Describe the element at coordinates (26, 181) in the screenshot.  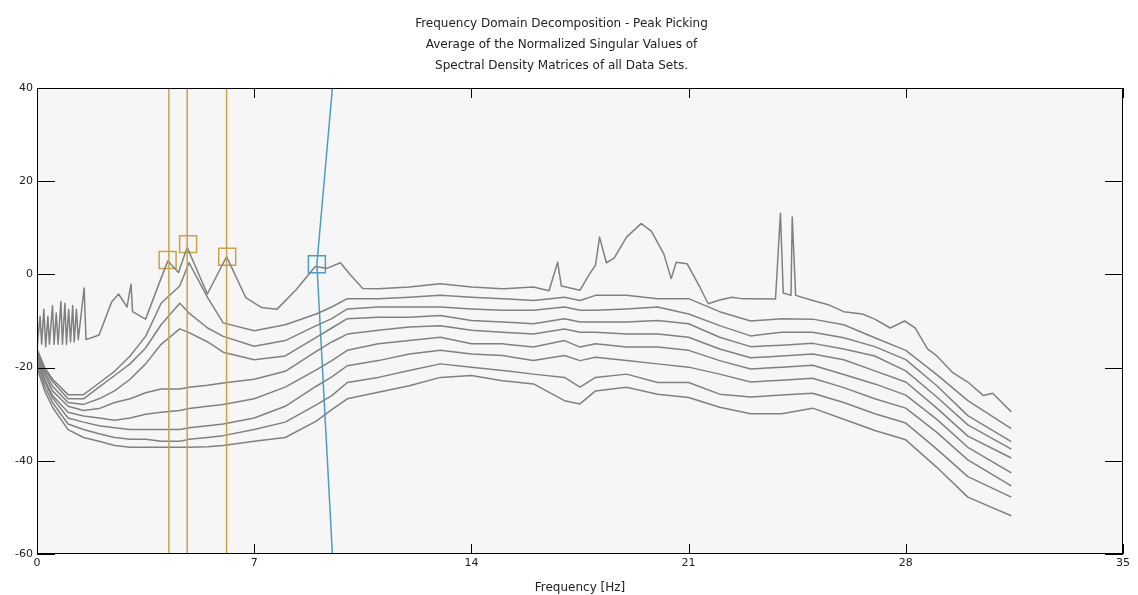
I see `y-tick-label: 20` at that location.